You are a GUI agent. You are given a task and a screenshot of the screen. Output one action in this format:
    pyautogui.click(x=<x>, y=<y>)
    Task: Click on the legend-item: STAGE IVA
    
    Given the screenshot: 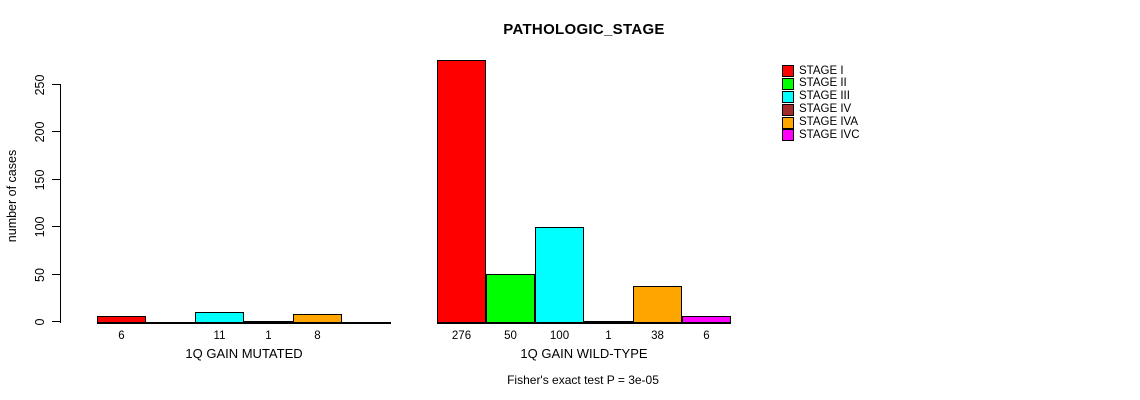 What is the action you would take?
    pyautogui.click(x=821, y=122)
    